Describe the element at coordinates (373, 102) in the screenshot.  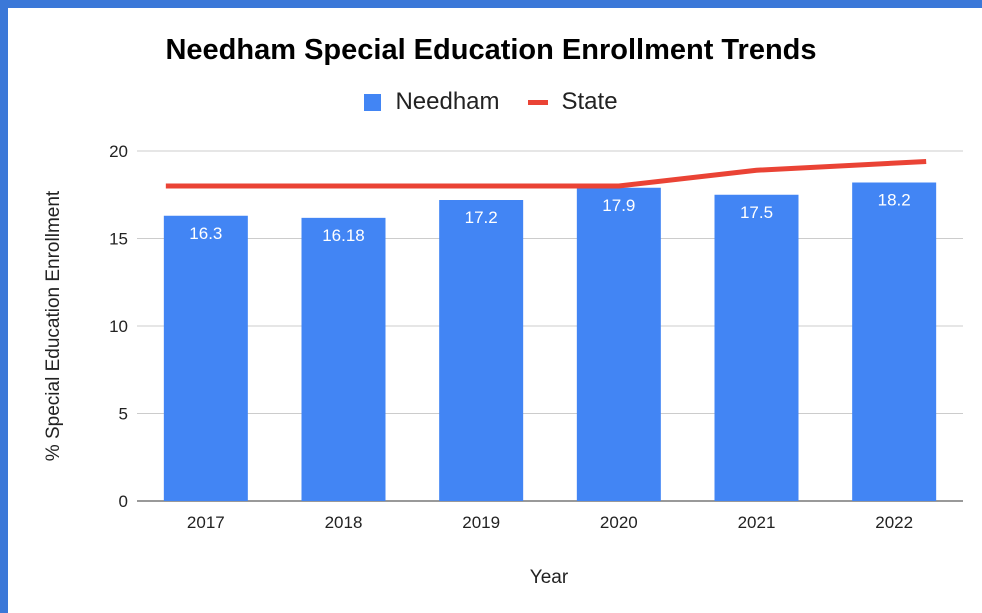
I see `legend-swatch-needham` at that location.